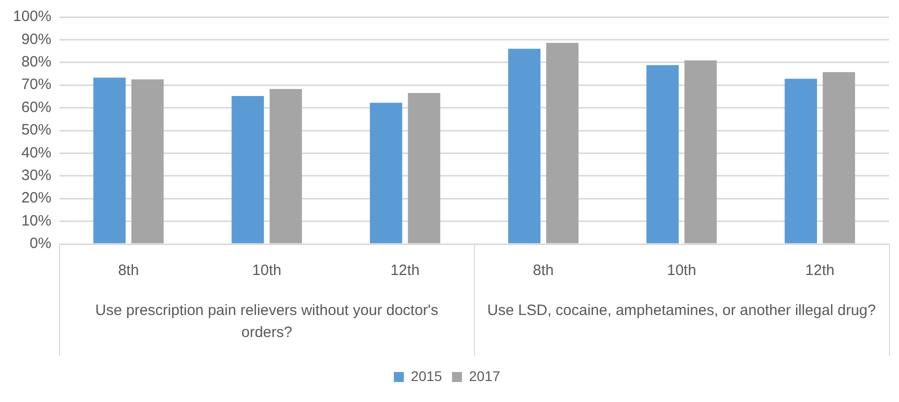 This screenshot has width=899, height=402. What do you see at coordinates (36, 153) in the screenshot?
I see `y-tick-label: 40%` at bounding box center [36, 153].